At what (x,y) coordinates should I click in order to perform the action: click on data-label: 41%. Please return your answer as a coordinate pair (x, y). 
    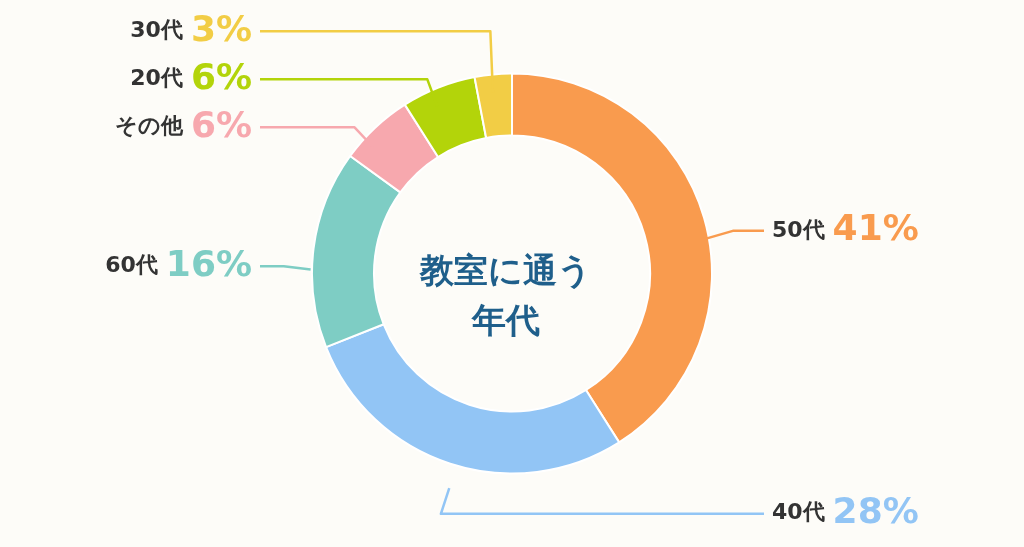
    Looking at the image, I should click on (875, 228).